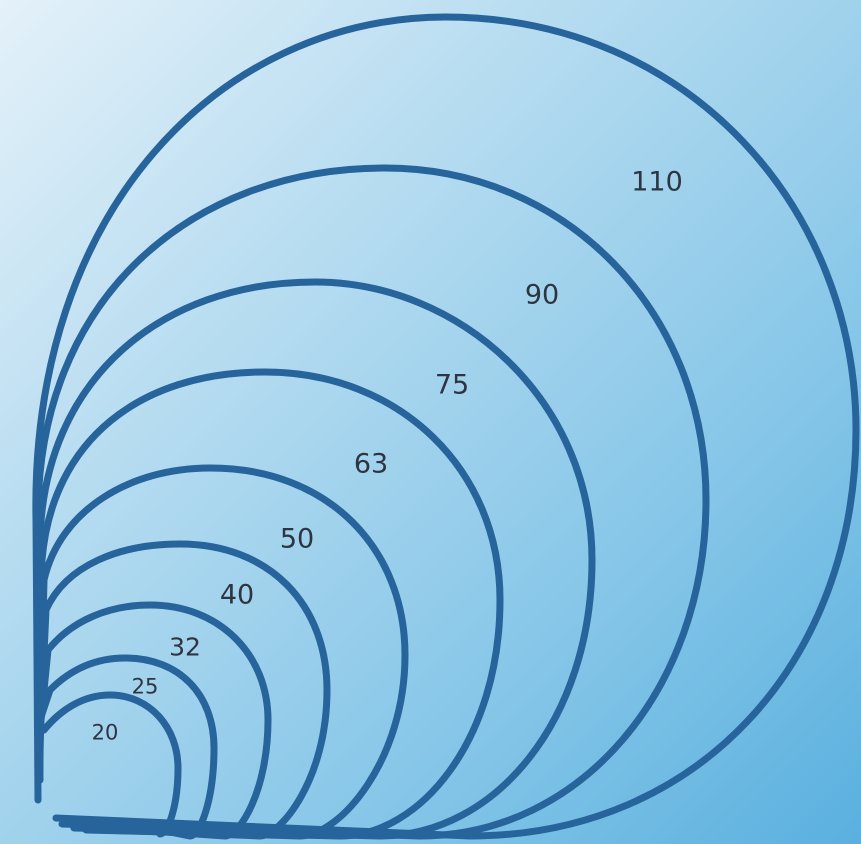  Describe the element at coordinates (105, 732) in the screenshot. I see `ring-label-20: 20` at that location.